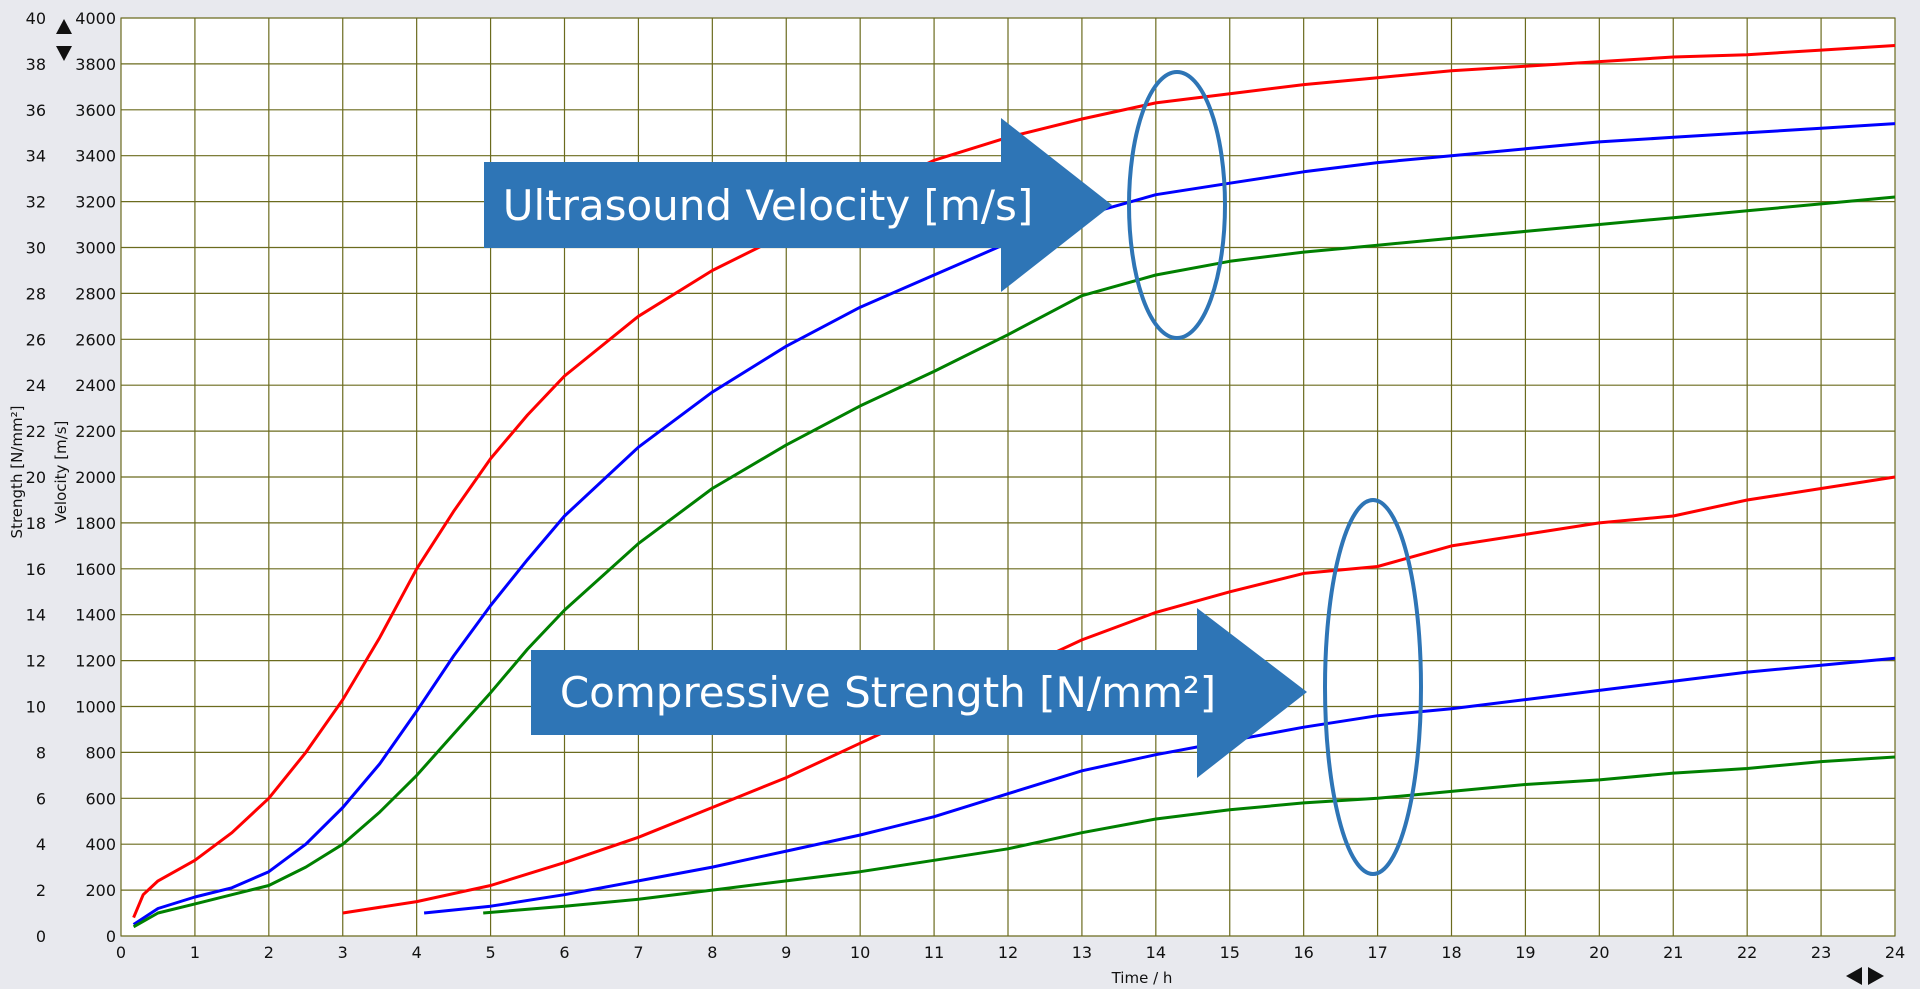 The height and width of the screenshot is (989, 1920). What do you see at coordinates (36, 110) in the screenshot?
I see `strength-tick-label: 36` at bounding box center [36, 110].